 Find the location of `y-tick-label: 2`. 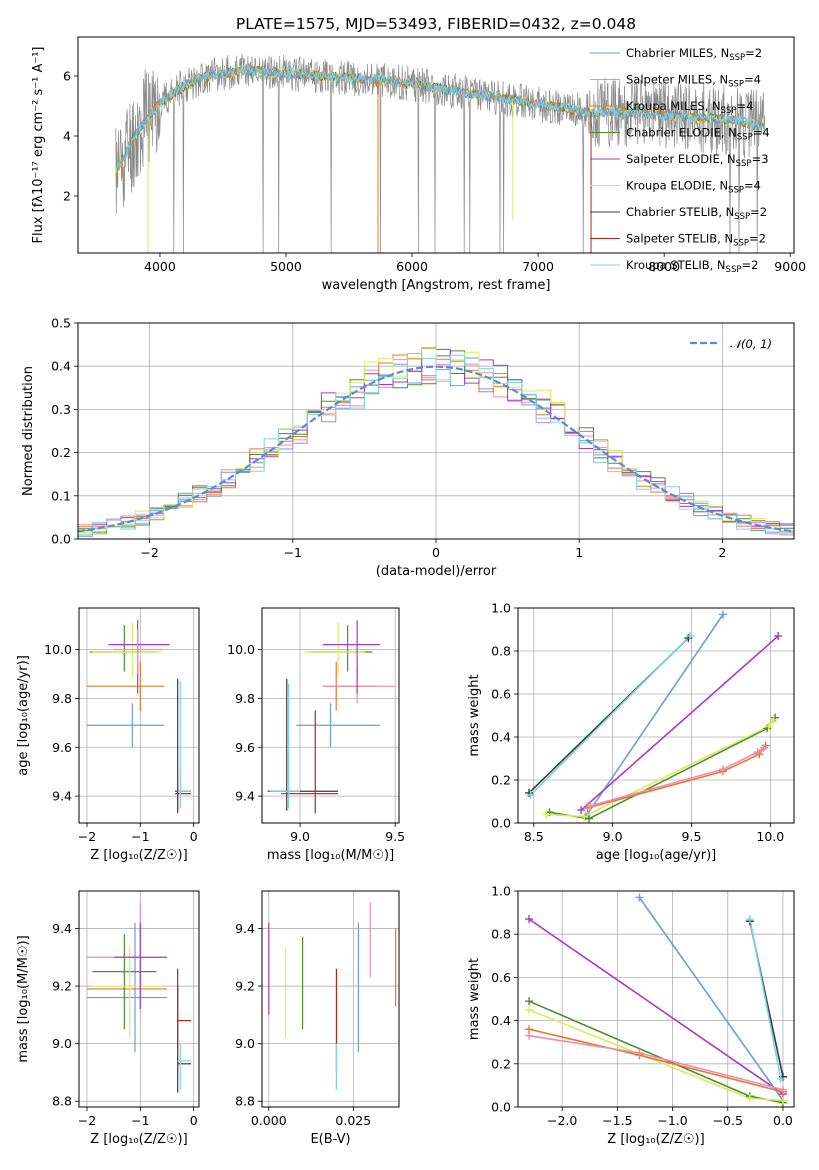

y-tick-label: 2 is located at coordinates (67, 196).